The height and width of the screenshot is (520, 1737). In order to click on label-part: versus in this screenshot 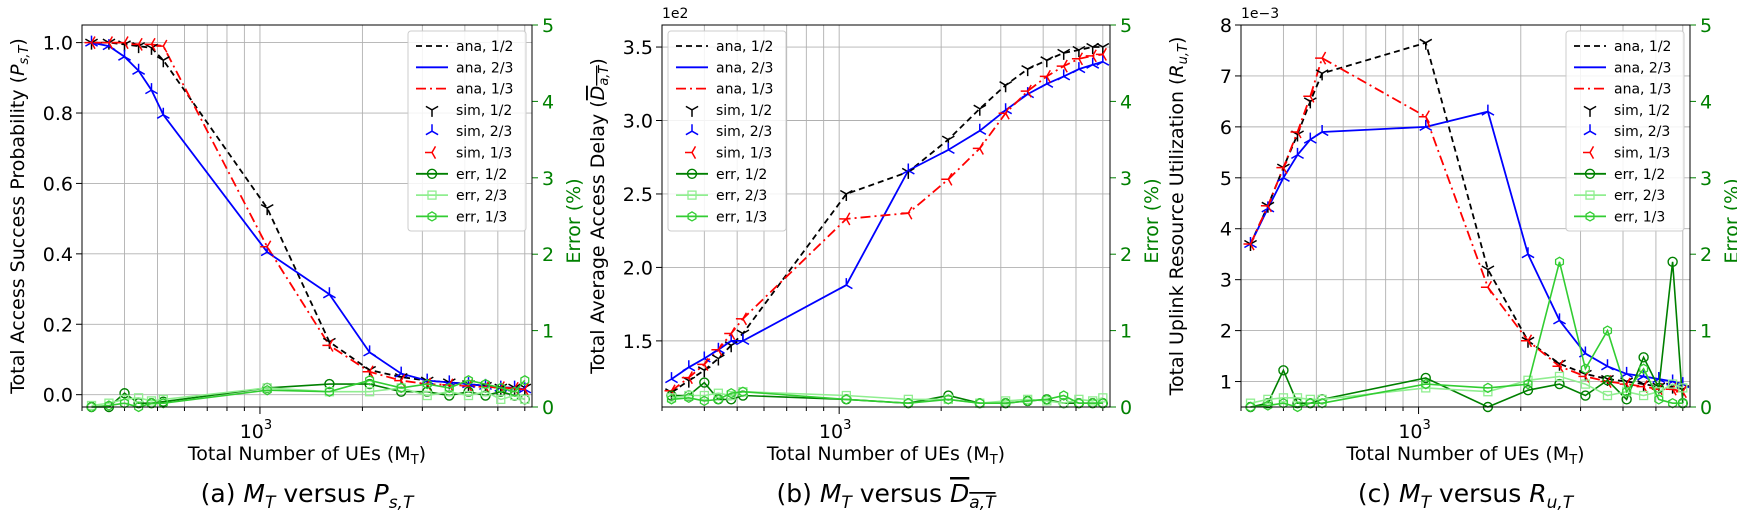, I will do `click(324, 493)`.